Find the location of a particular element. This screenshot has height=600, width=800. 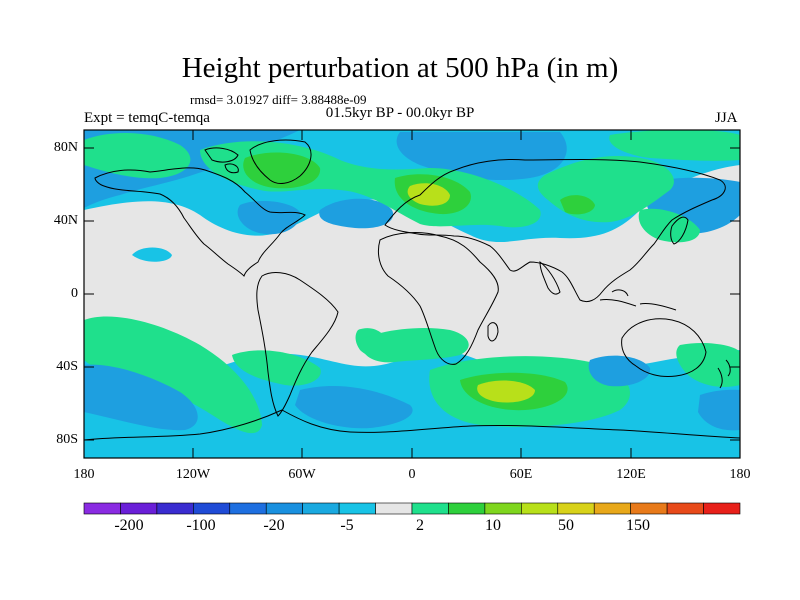

contour-nh-green-northeast is located at coordinates (674, 145).